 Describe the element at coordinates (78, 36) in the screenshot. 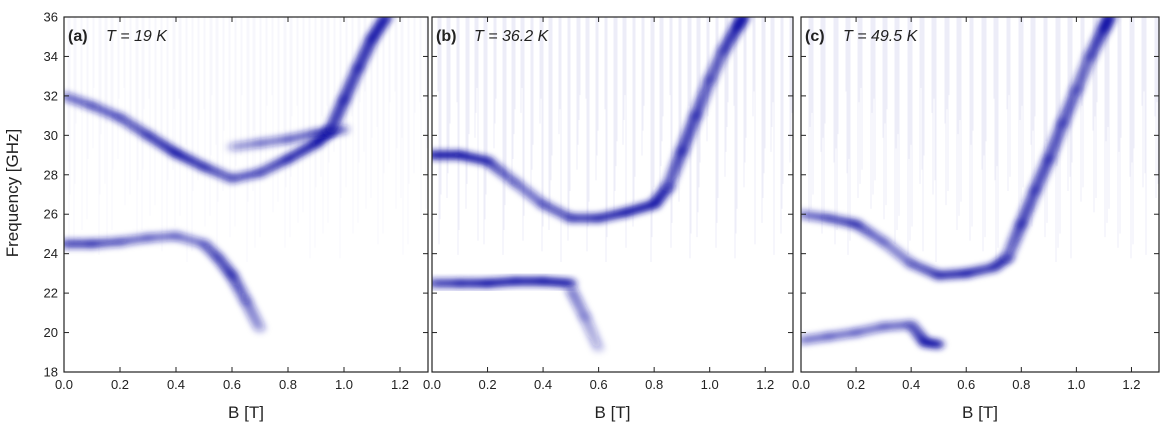

I see `panel-label: (a)` at that location.